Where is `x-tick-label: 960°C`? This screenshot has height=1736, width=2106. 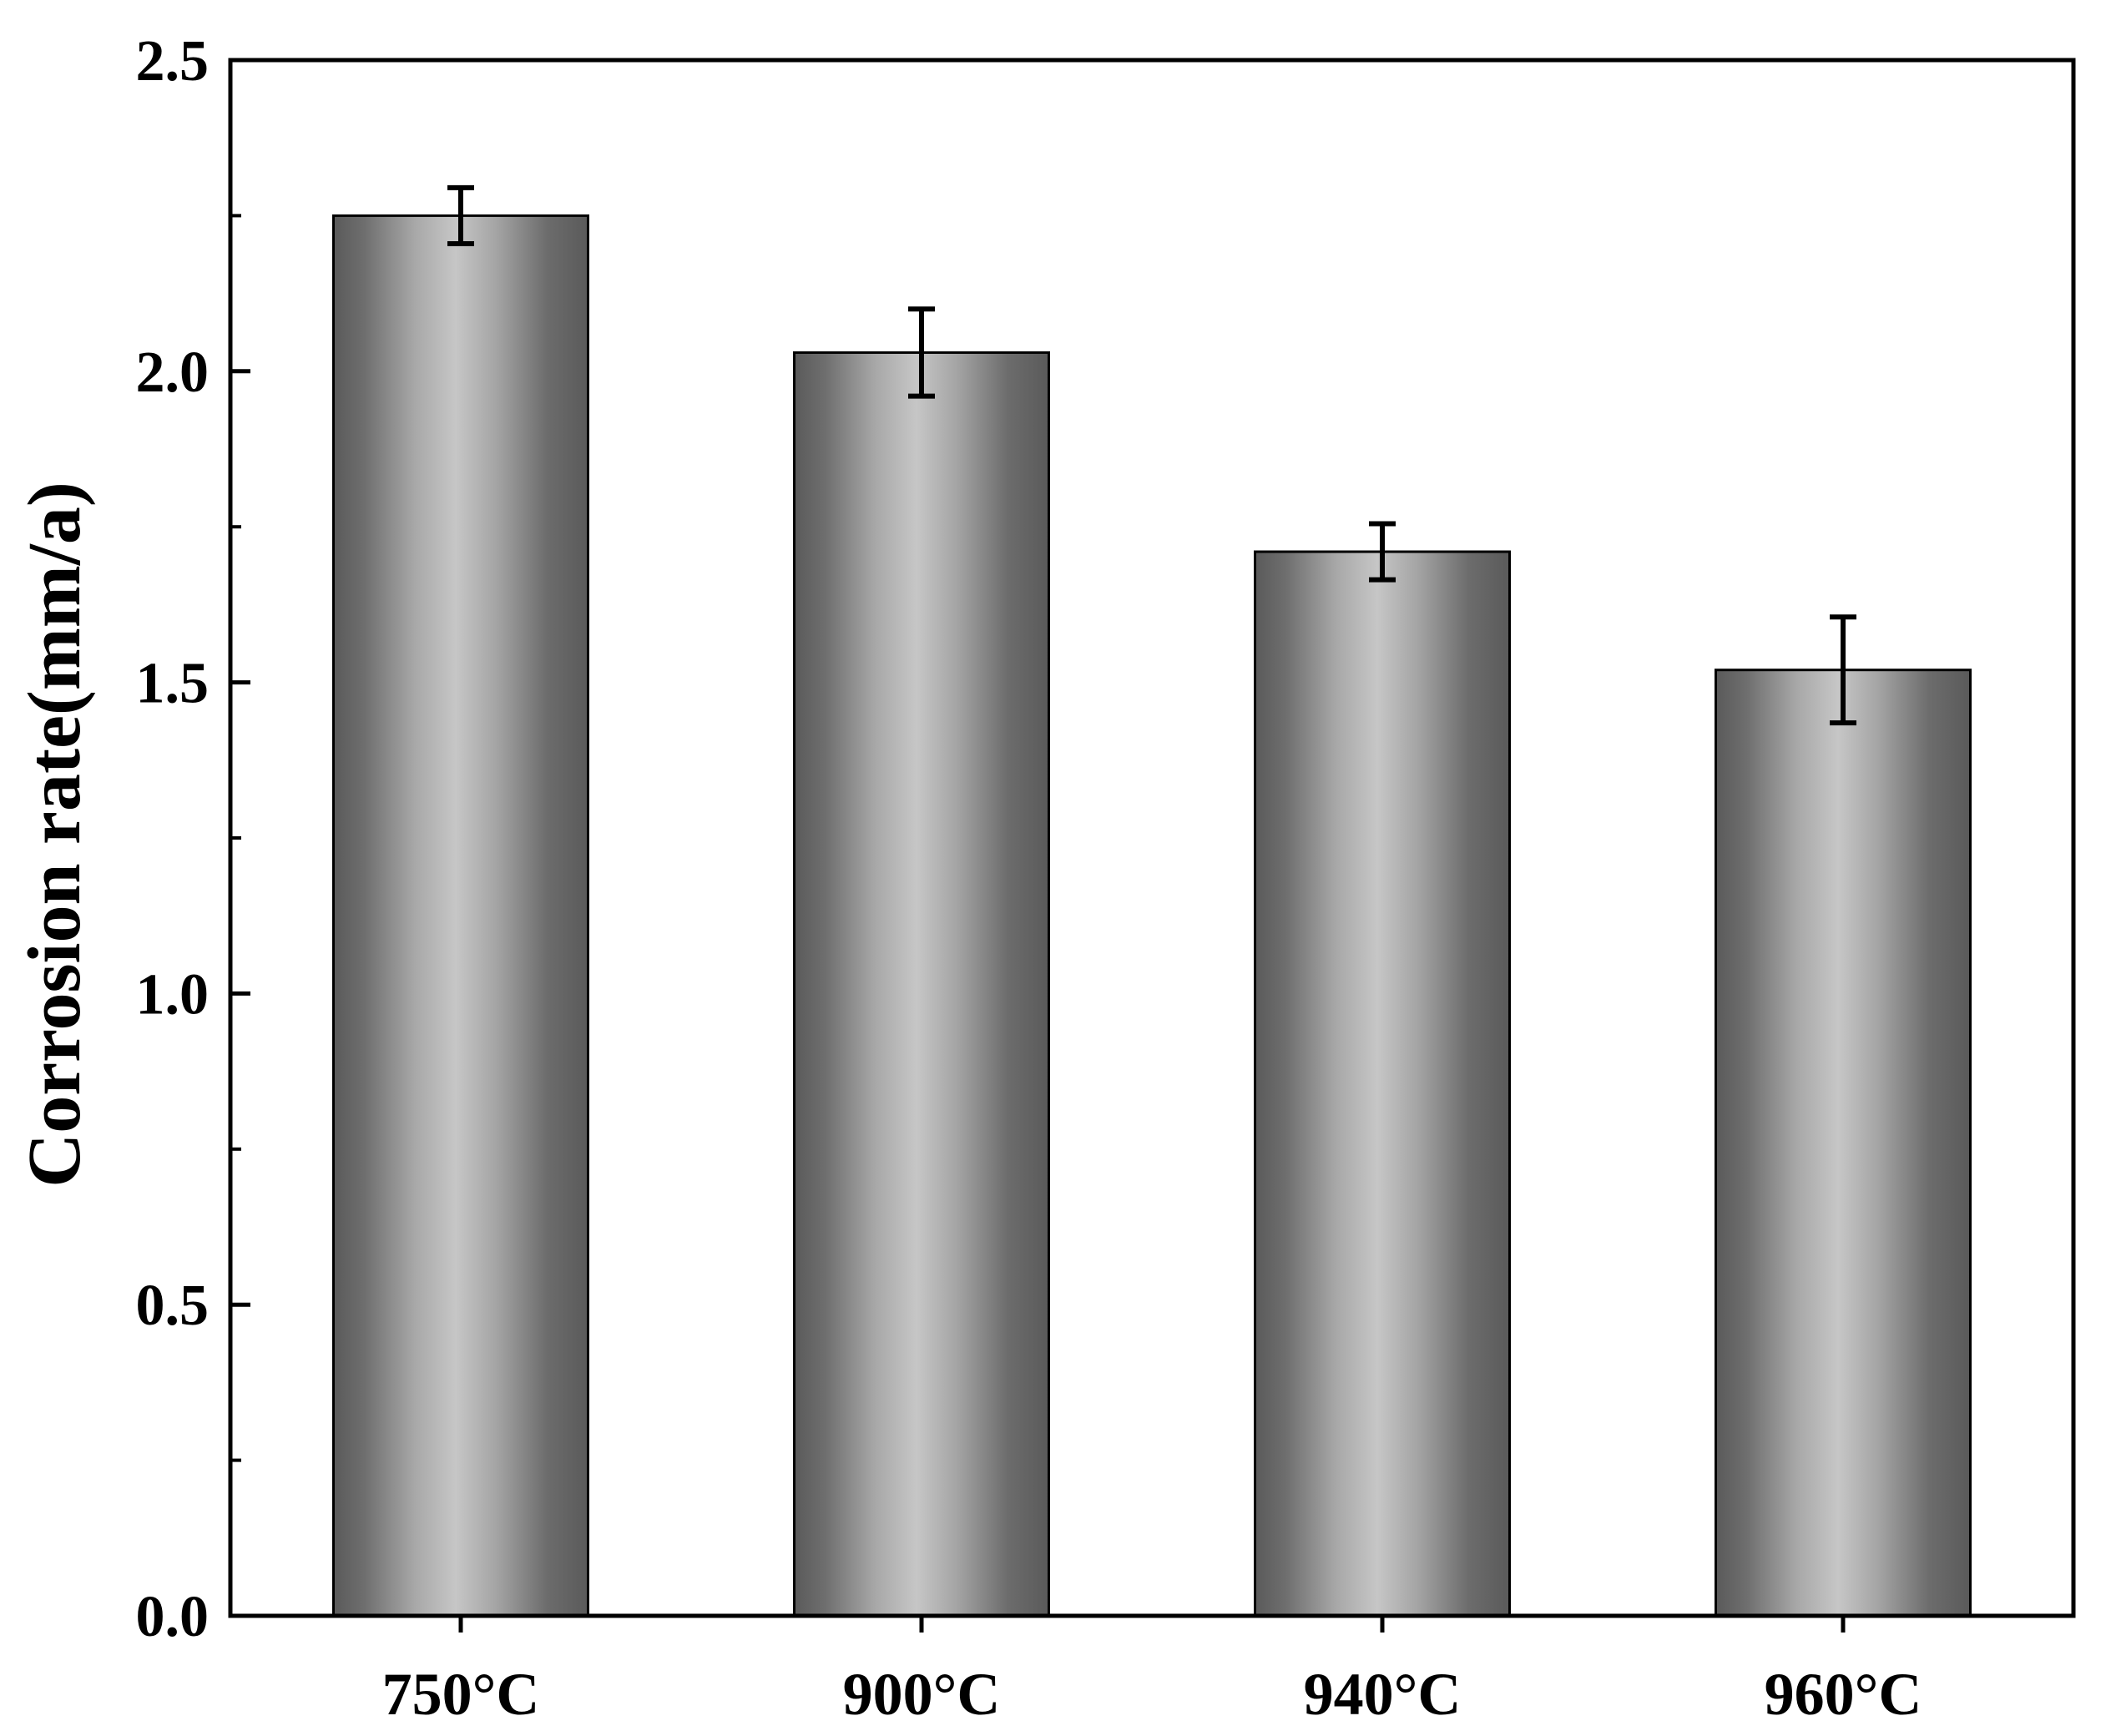 x-tick-label: 960°C is located at coordinates (1844, 1694).